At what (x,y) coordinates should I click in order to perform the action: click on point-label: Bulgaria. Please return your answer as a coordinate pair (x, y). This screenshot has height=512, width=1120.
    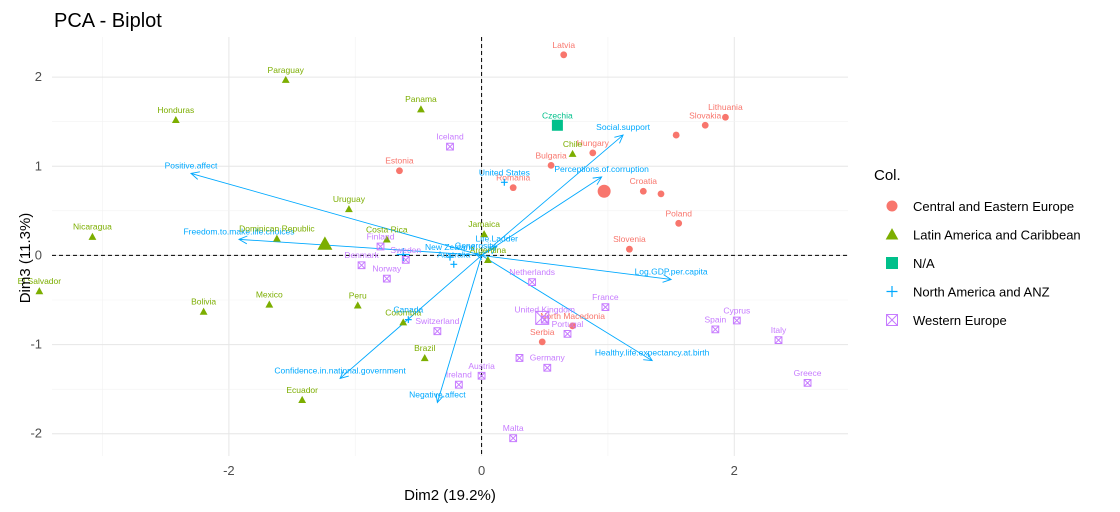
    Looking at the image, I should click on (550, 155).